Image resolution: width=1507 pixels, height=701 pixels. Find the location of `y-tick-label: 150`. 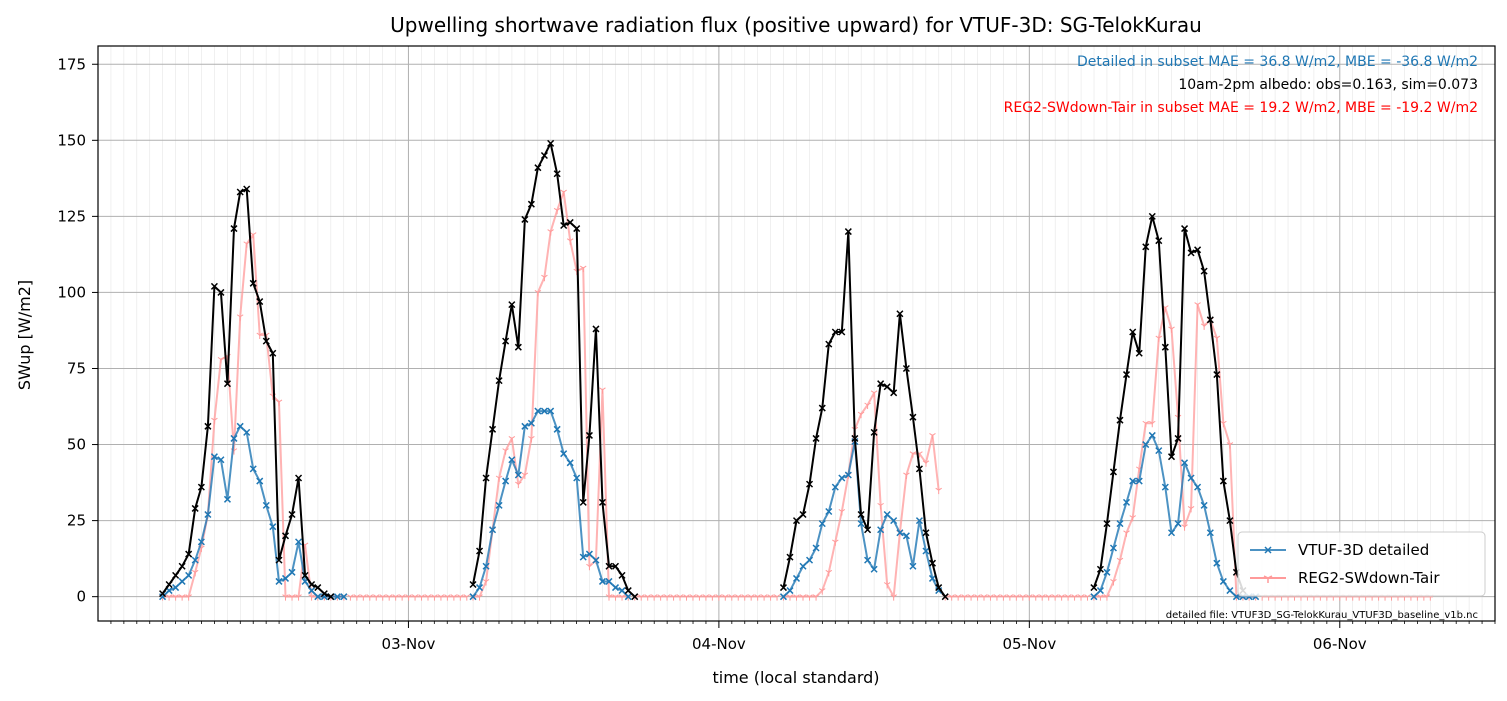

y-tick-label: 150 is located at coordinates (71, 140).